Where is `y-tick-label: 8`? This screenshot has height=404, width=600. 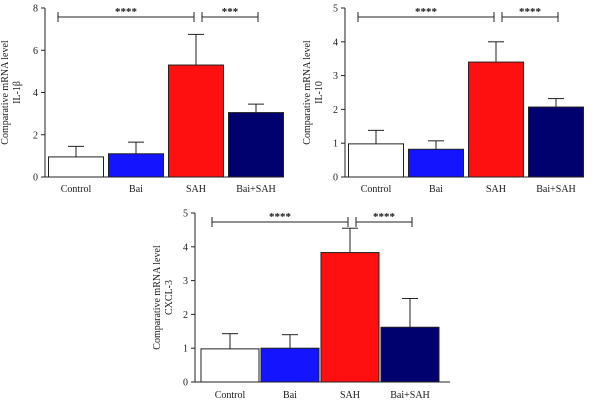
y-tick-label: 8 is located at coordinates (35, 9).